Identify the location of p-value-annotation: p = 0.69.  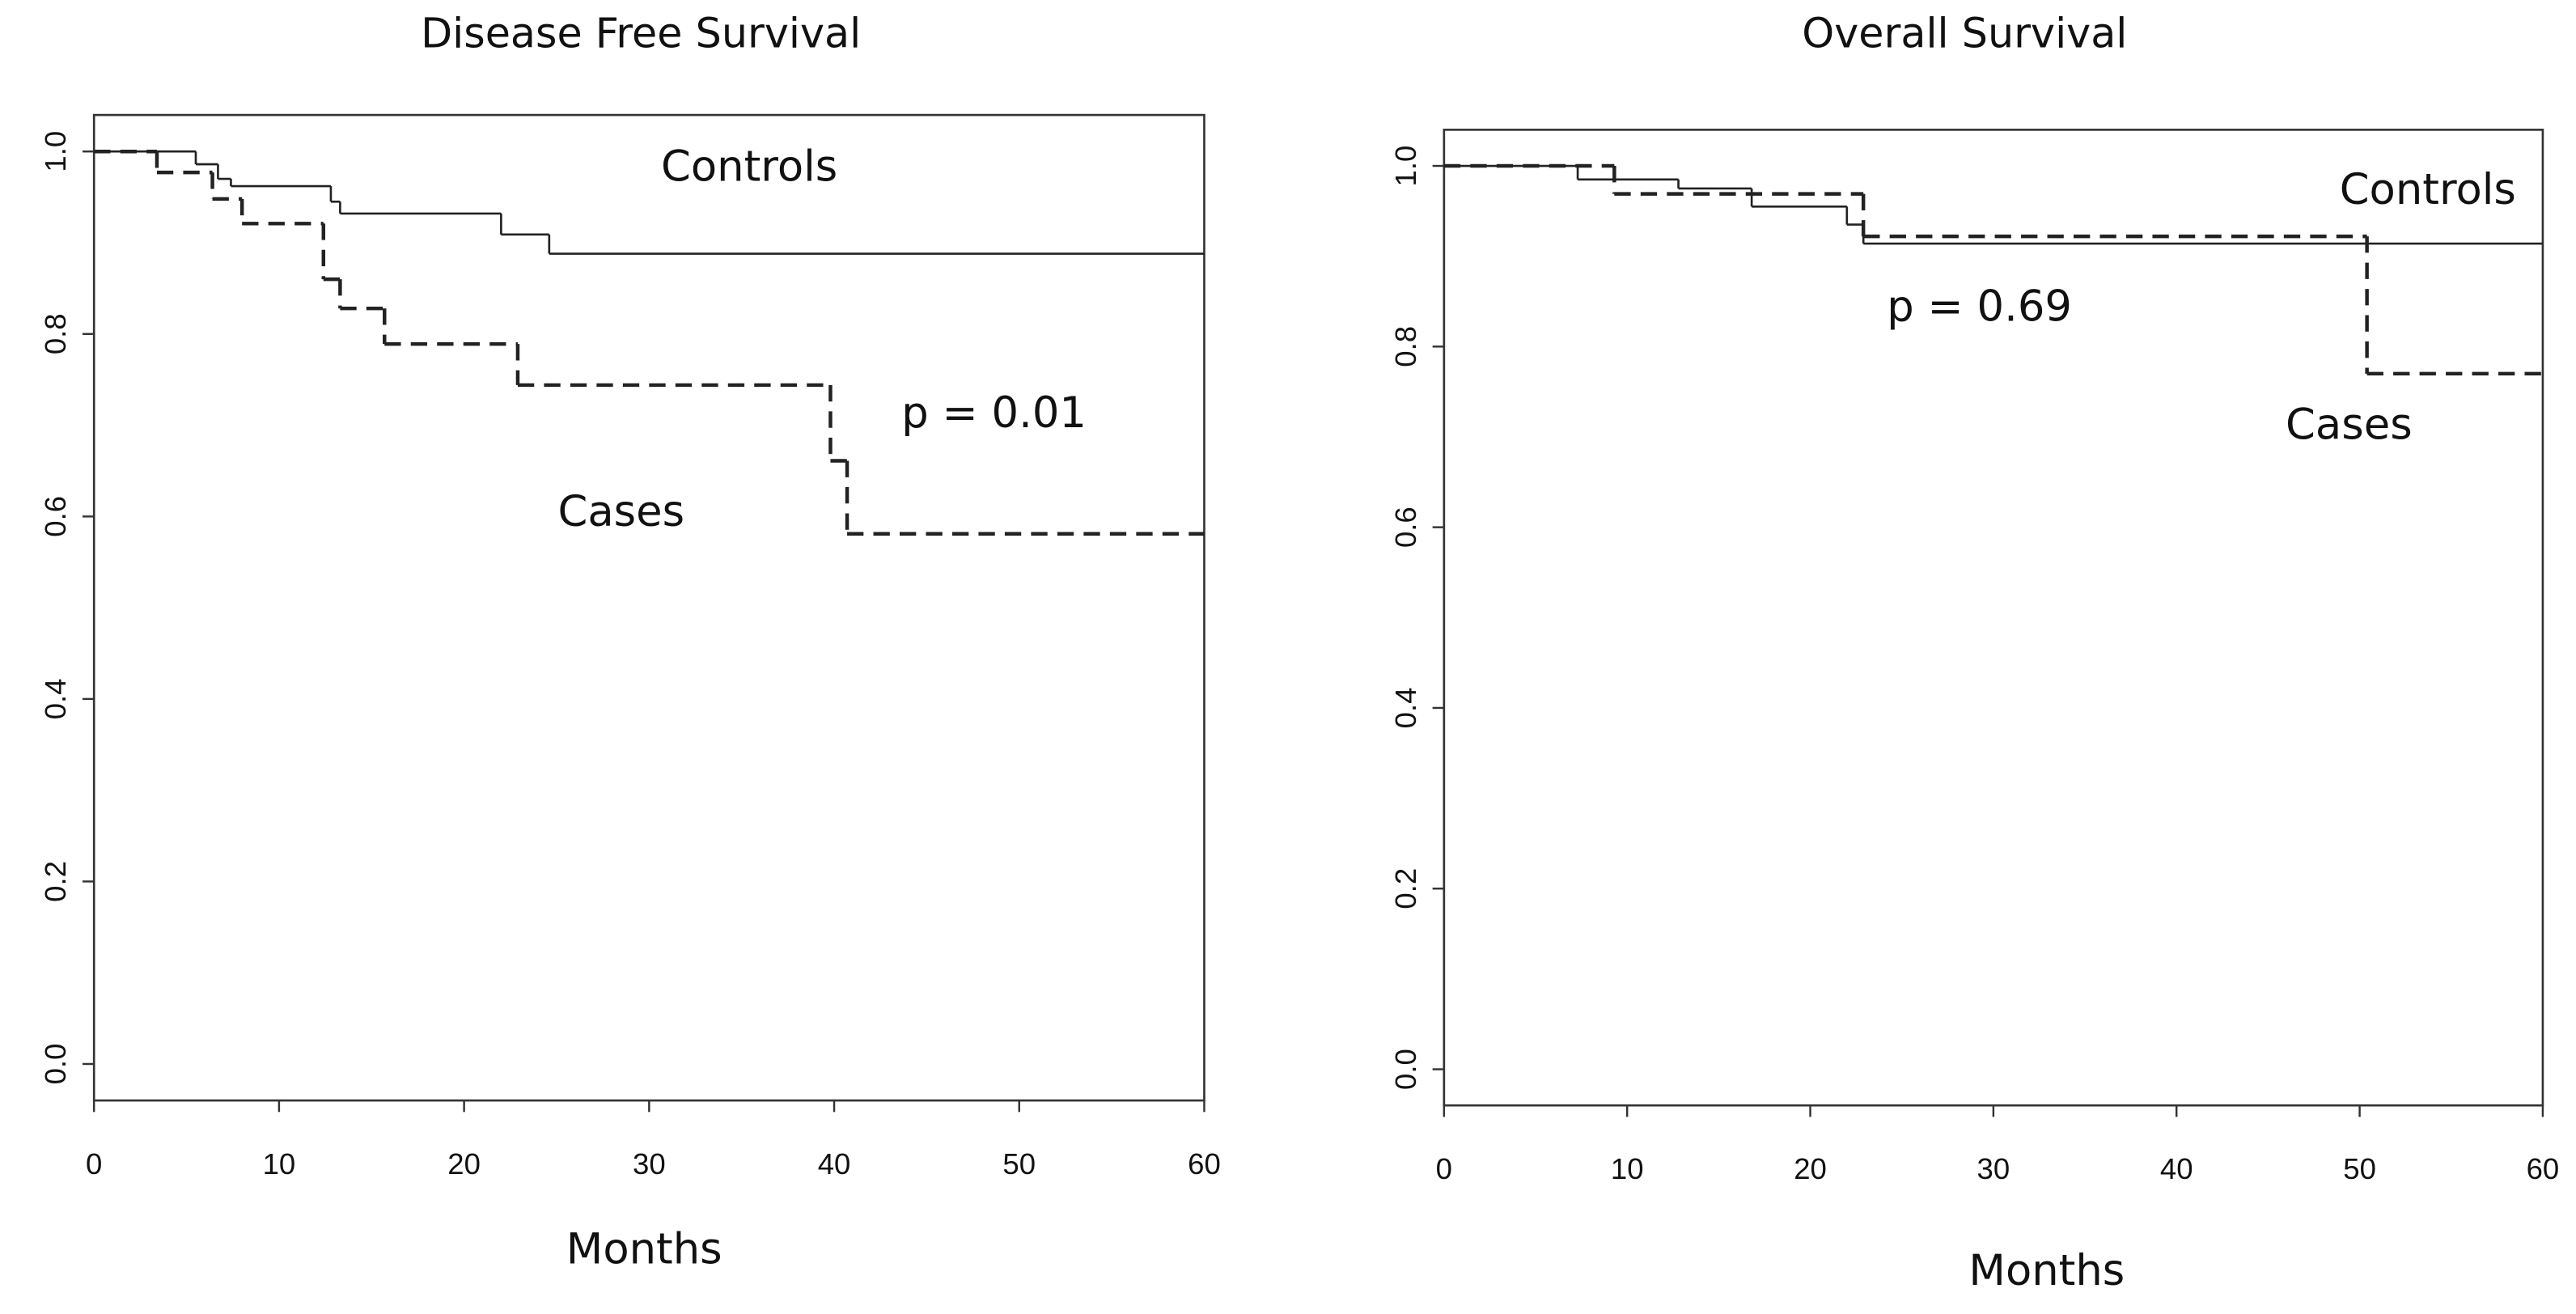
(1979, 306).